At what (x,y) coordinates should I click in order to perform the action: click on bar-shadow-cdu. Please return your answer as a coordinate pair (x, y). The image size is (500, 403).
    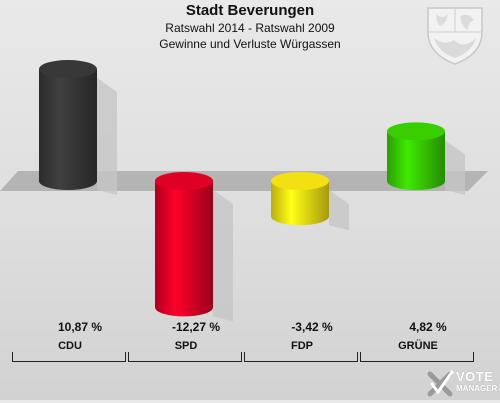
    Looking at the image, I should click on (107, 136).